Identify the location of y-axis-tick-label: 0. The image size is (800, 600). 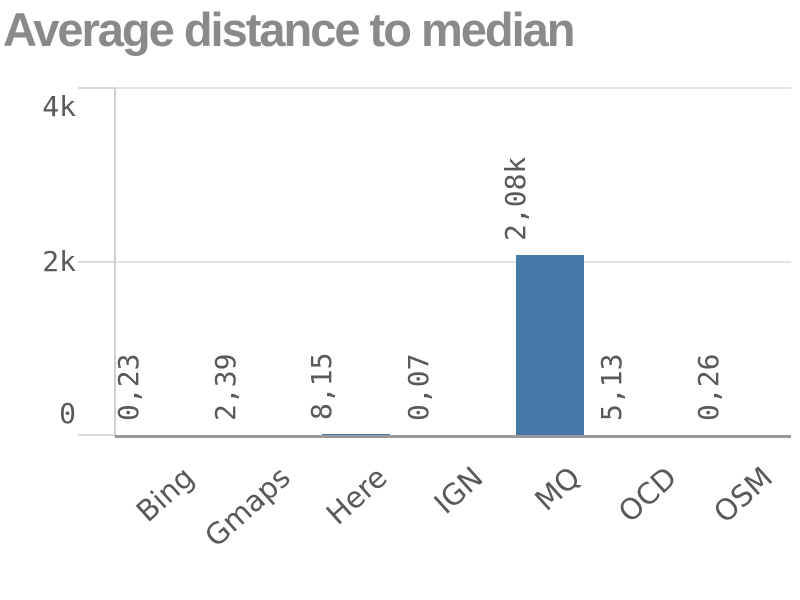
(67, 413).